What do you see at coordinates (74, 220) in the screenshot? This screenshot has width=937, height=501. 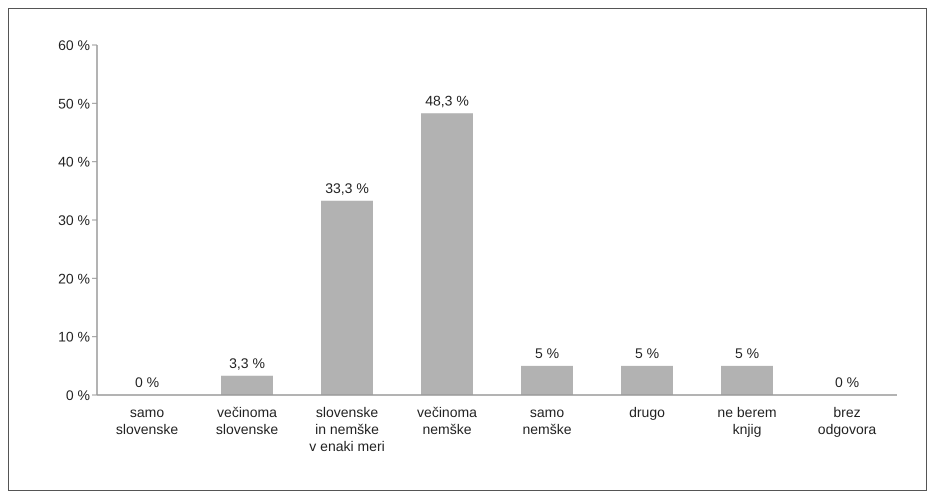 I see `y-tick-label: 30 %` at bounding box center [74, 220].